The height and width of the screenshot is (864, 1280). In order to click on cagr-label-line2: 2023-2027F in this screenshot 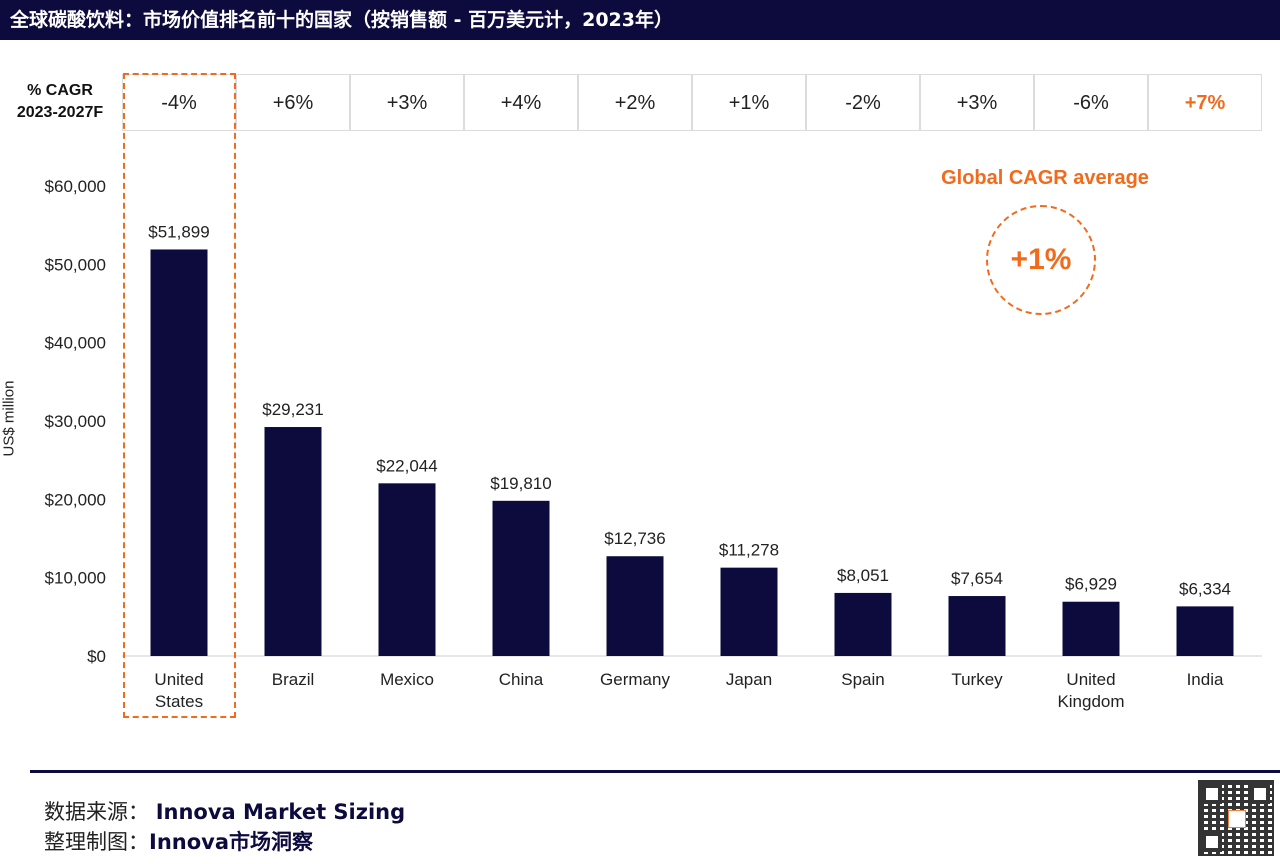, I will do `click(60, 112)`.